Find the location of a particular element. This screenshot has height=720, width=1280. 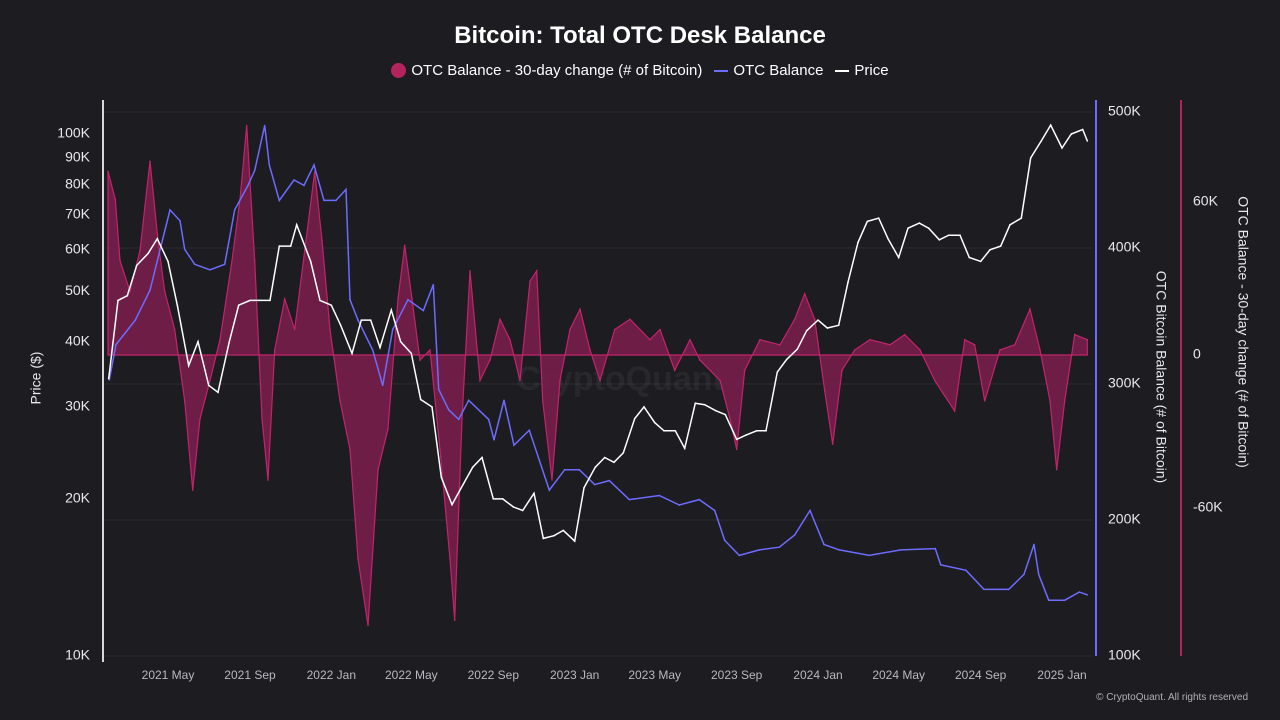

price-tick-label: 100K is located at coordinates (73, 133).